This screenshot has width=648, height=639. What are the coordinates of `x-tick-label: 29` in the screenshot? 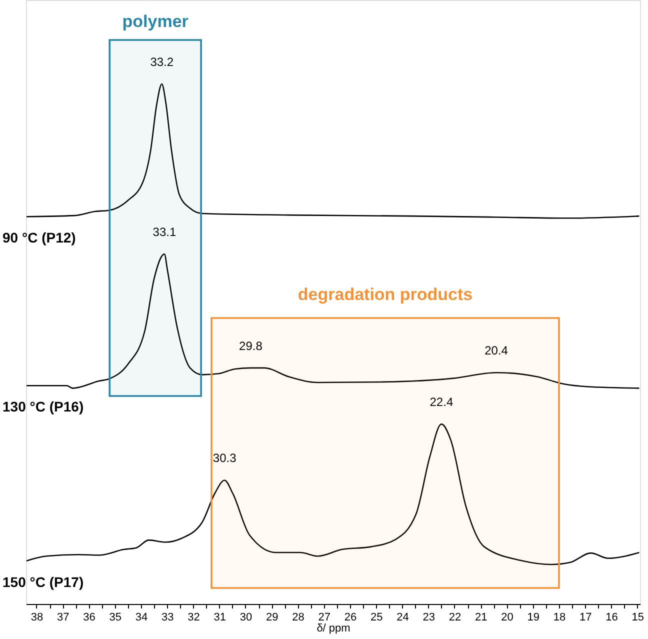 It's located at (272, 618).